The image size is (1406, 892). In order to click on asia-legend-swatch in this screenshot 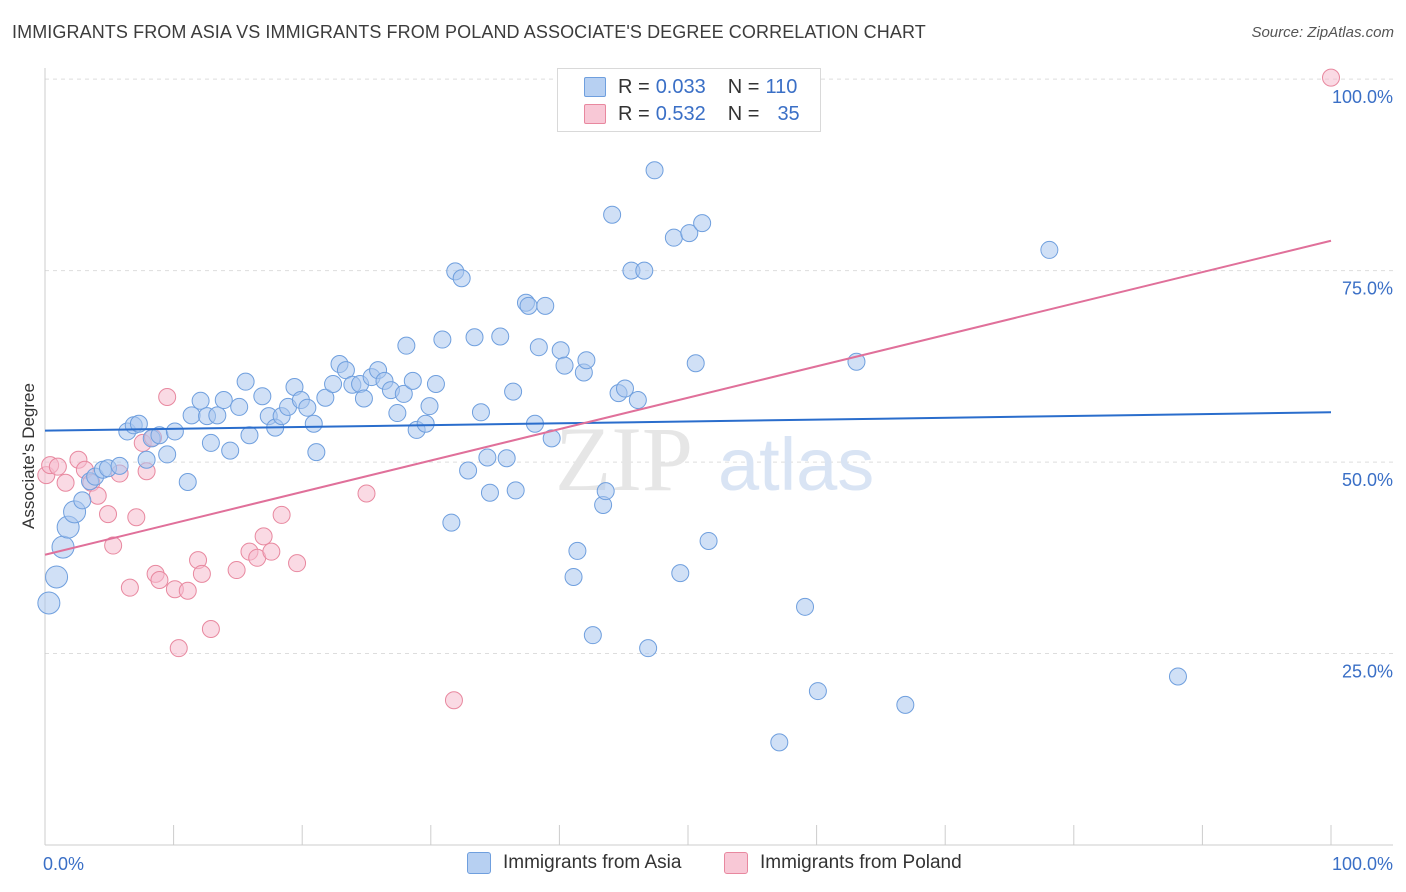, I will do `click(479, 863)`.